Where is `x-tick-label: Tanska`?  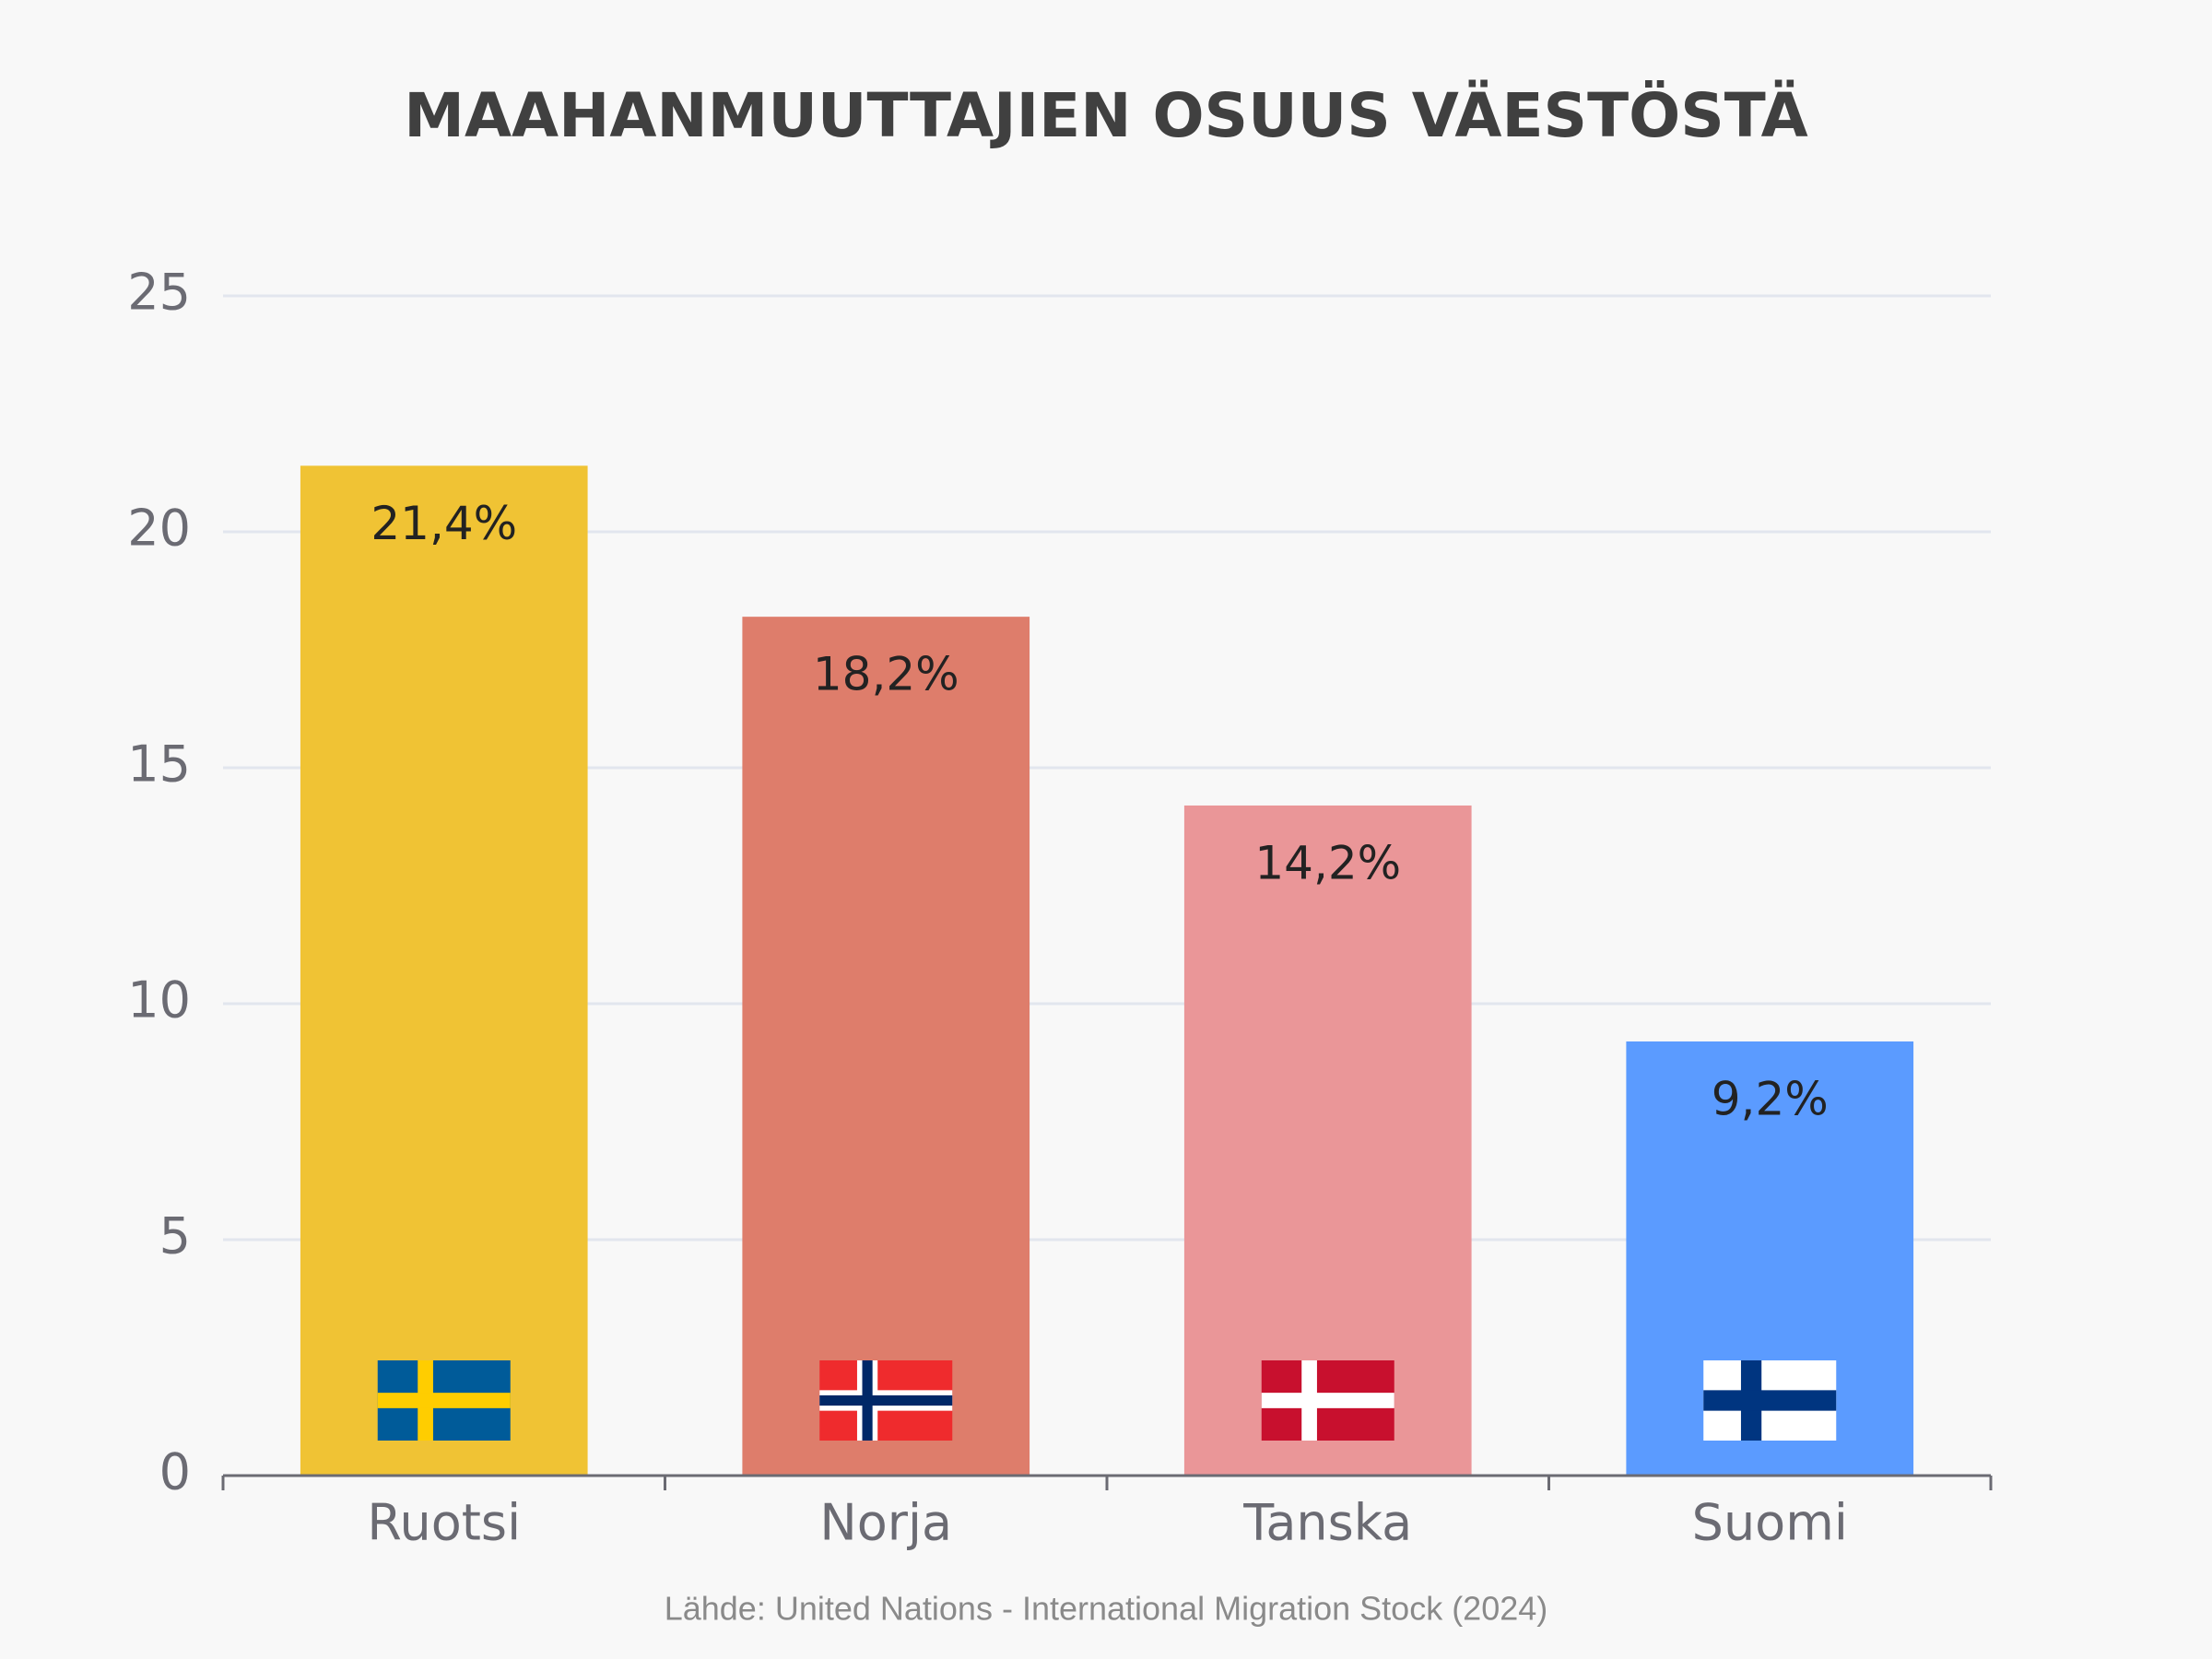 x-tick-label: Tanska is located at coordinates (1327, 1523).